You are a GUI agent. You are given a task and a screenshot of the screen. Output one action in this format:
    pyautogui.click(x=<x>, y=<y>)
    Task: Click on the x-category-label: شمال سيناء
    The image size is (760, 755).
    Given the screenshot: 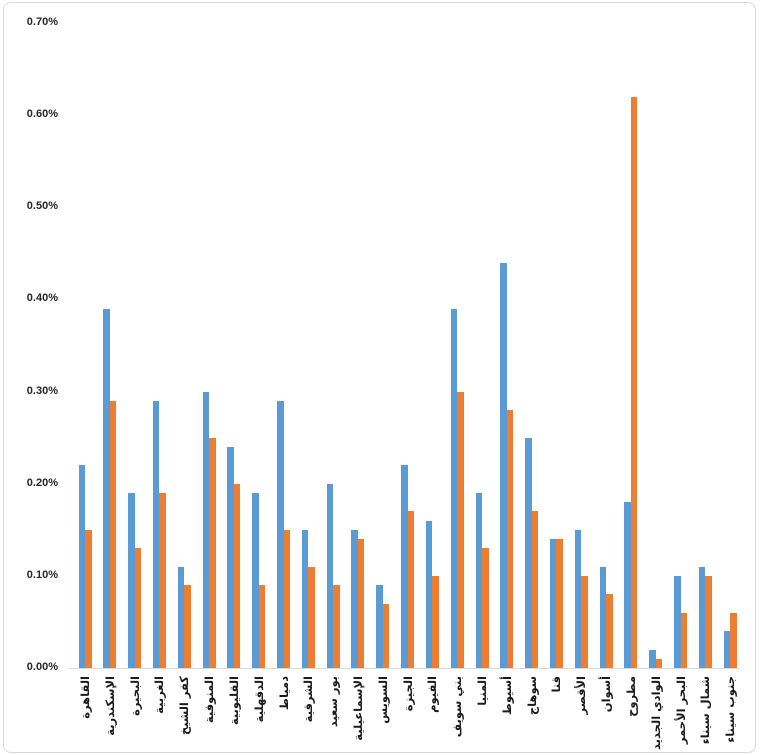 What is the action you would take?
    pyautogui.click(x=705, y=710)
    